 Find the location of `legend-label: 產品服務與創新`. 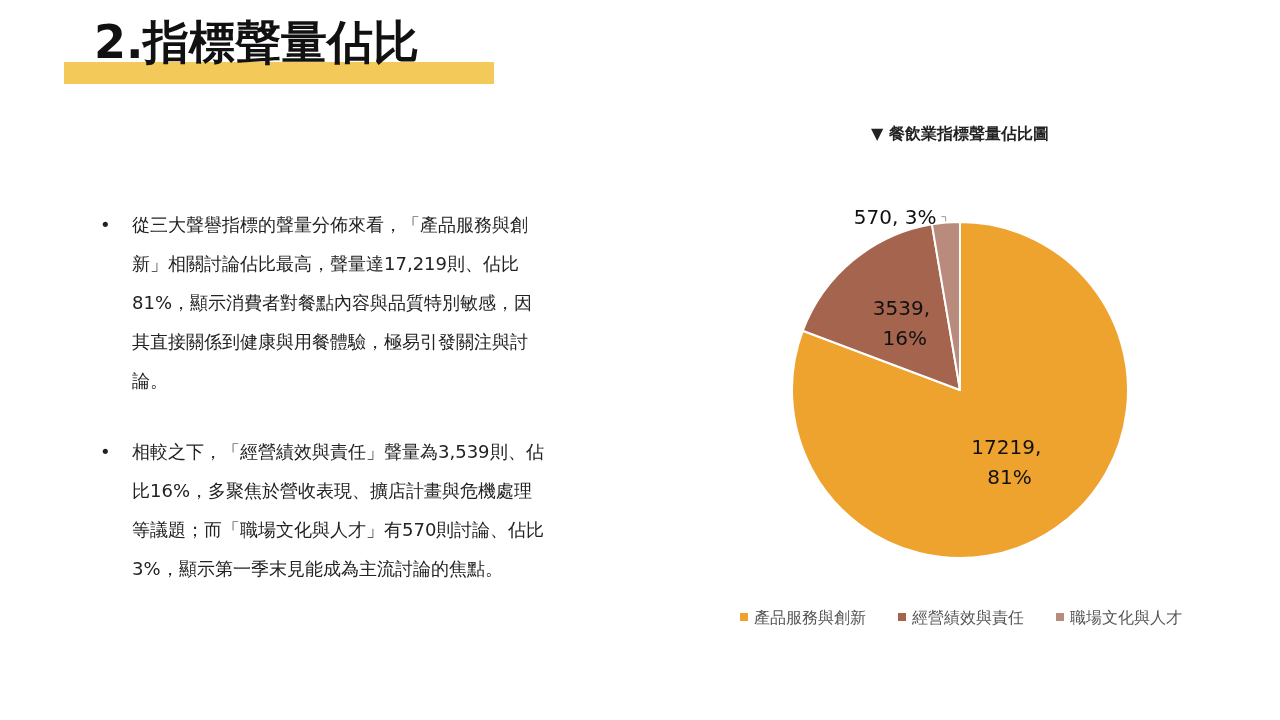

legend-label: 產品服務與創新 is located at coordinates (810, 617).